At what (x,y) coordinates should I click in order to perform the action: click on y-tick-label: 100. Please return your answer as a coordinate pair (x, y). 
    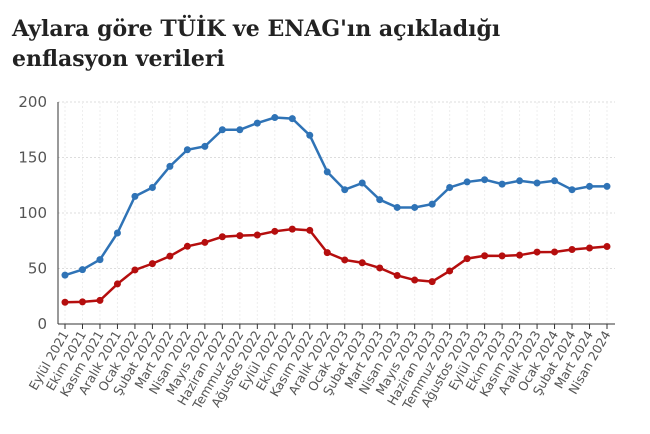
    Looking at the image, I should click on (32, 213).